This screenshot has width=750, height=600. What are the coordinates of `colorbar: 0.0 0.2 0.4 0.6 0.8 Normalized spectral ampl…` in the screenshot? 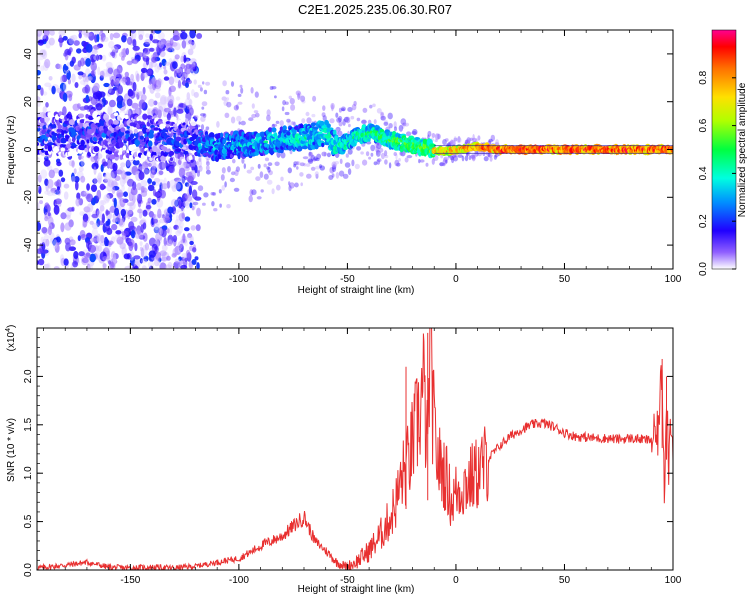 It's located at (723, 152).